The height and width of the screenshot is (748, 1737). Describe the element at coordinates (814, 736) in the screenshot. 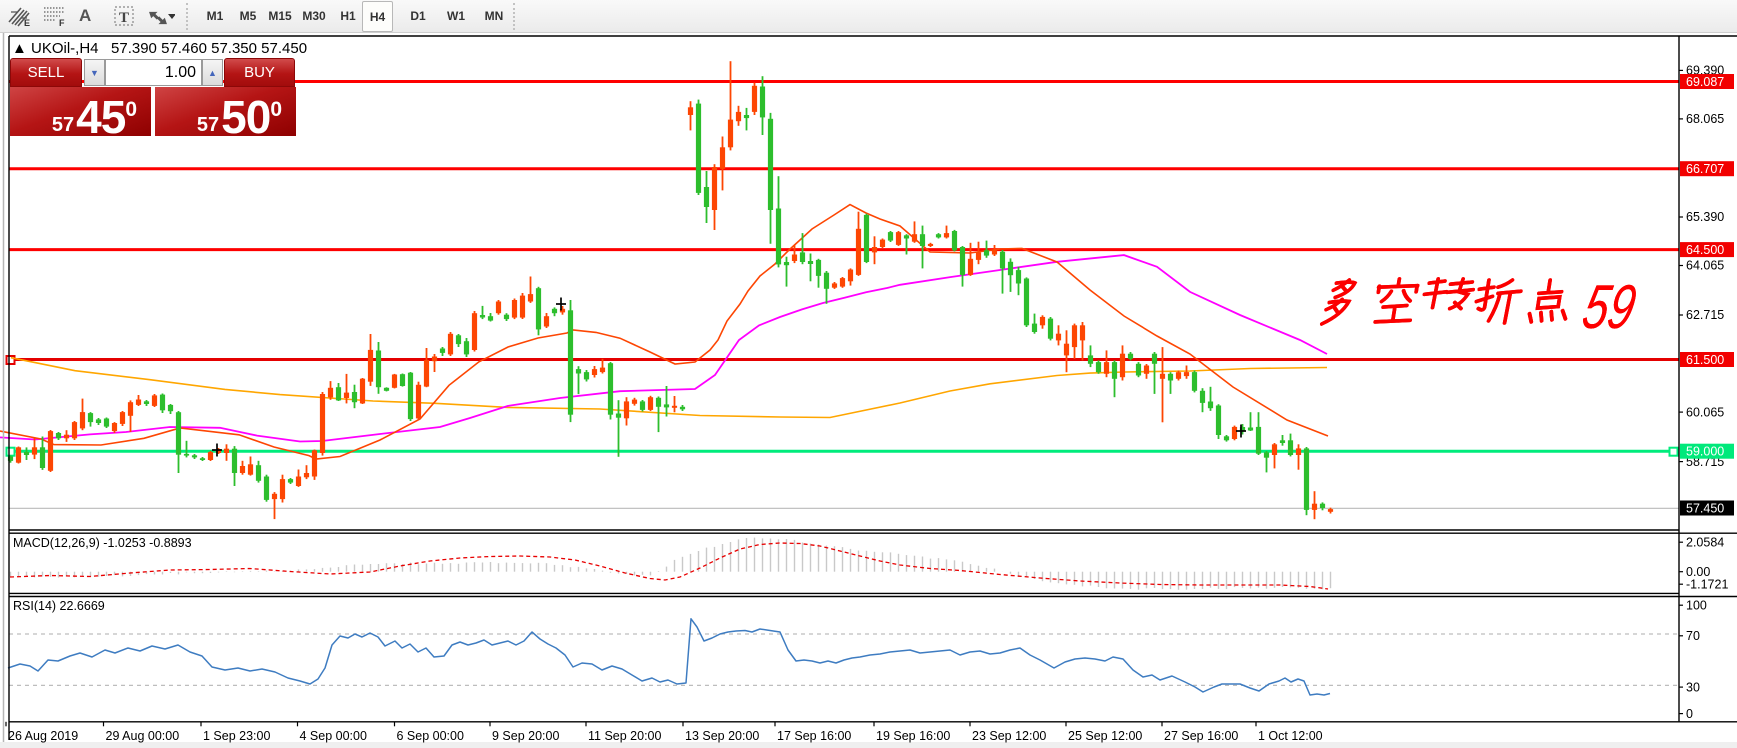

I see `svg-text: 17 Sep 16:00` at that location.